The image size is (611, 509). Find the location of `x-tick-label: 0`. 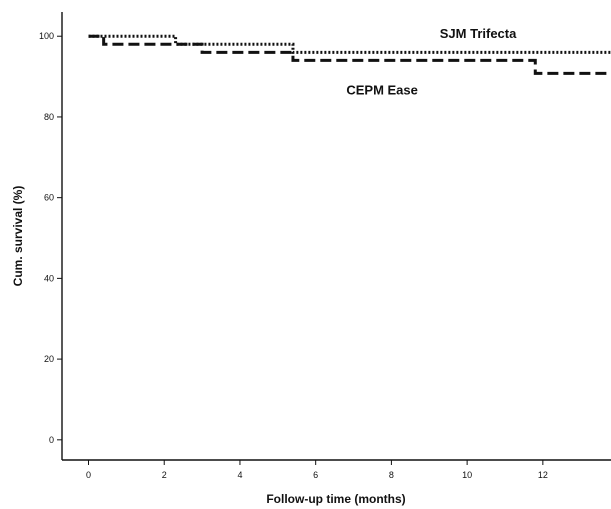

x-tick-label: 0 is located at coordinates (88, 475).